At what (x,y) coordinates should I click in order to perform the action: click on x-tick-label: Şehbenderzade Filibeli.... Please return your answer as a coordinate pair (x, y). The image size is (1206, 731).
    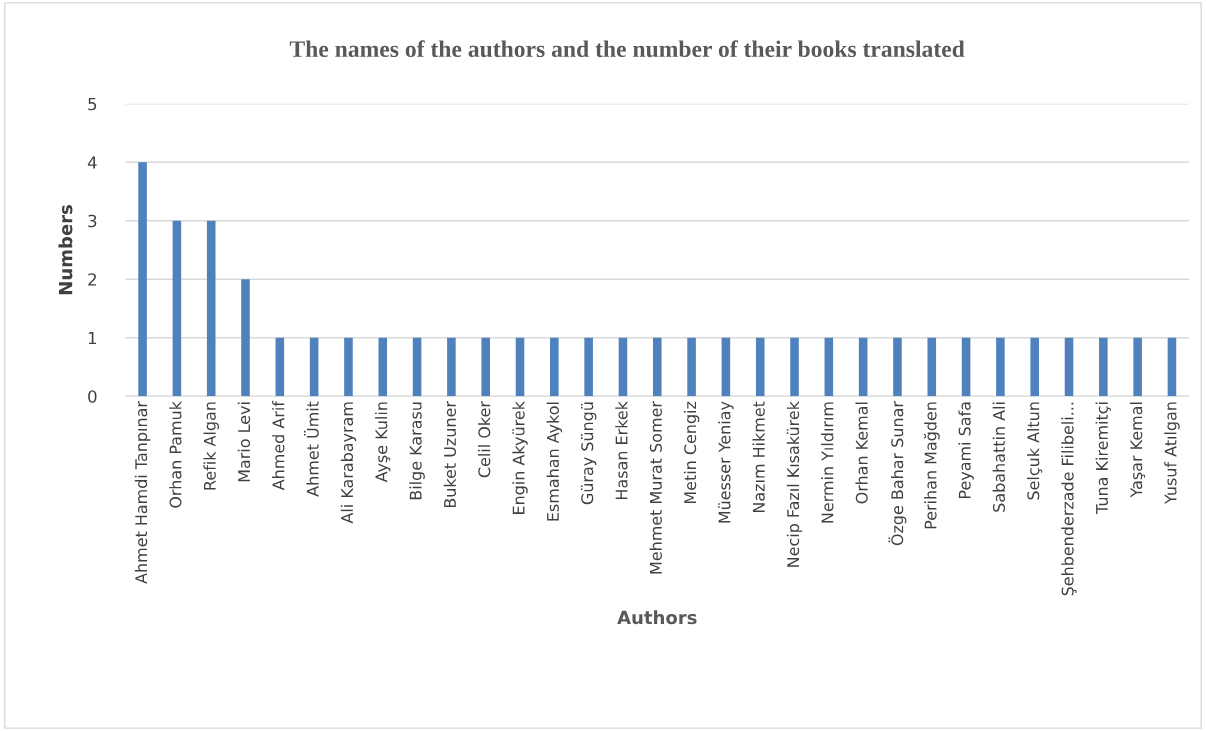
    Looking at the image, I should click on (1069, 499).